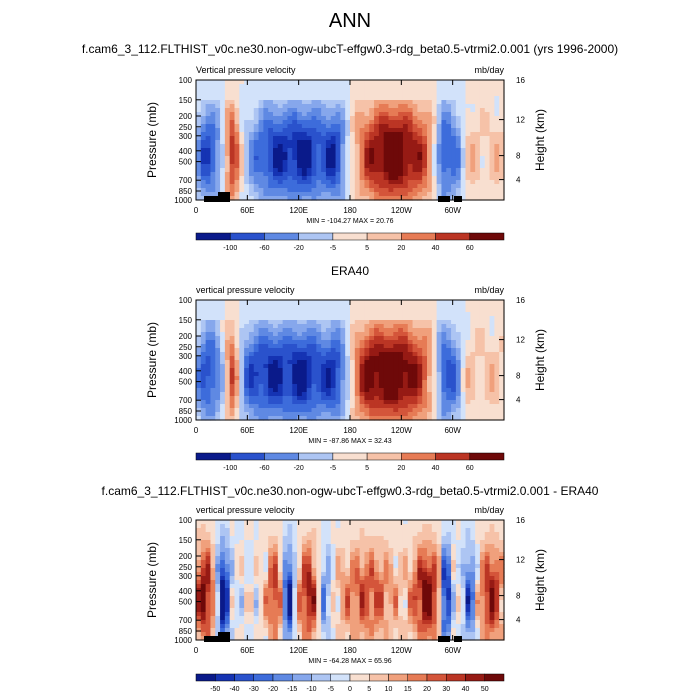 This screenshot has height=700, width=700. I want to click on y-right-tick-label: 8, so click(518, 376).